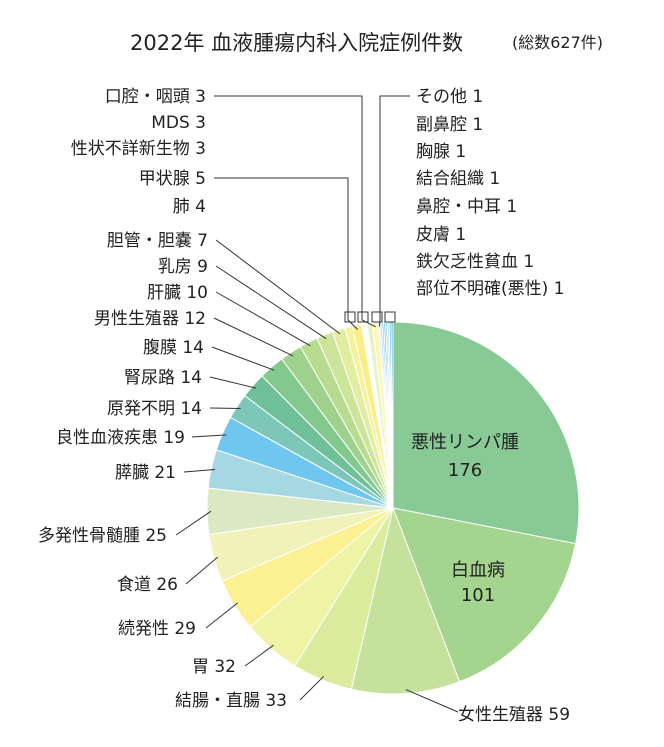  I want to click on slice-label-2: 白血病, so click(478, 570).